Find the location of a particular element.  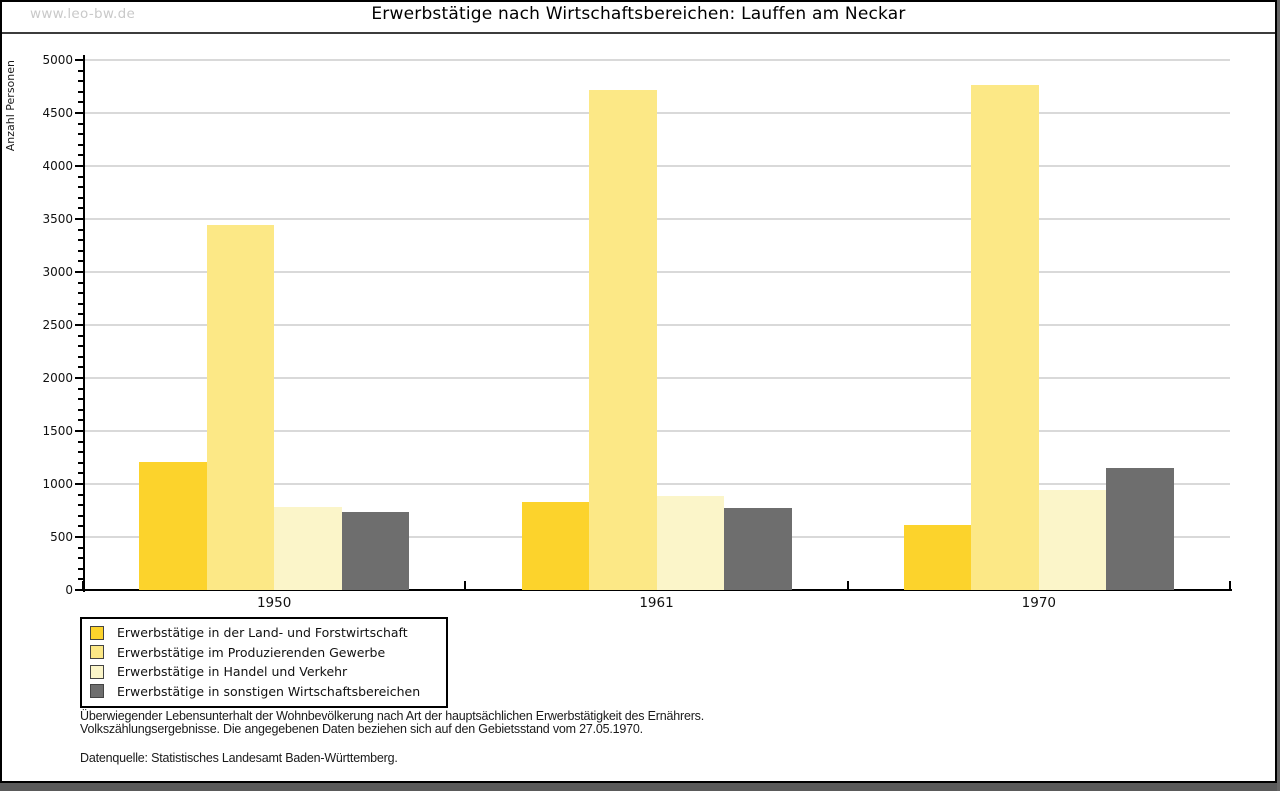

x-category-label-1970: 1970 is located at coordinates (1038, 603).